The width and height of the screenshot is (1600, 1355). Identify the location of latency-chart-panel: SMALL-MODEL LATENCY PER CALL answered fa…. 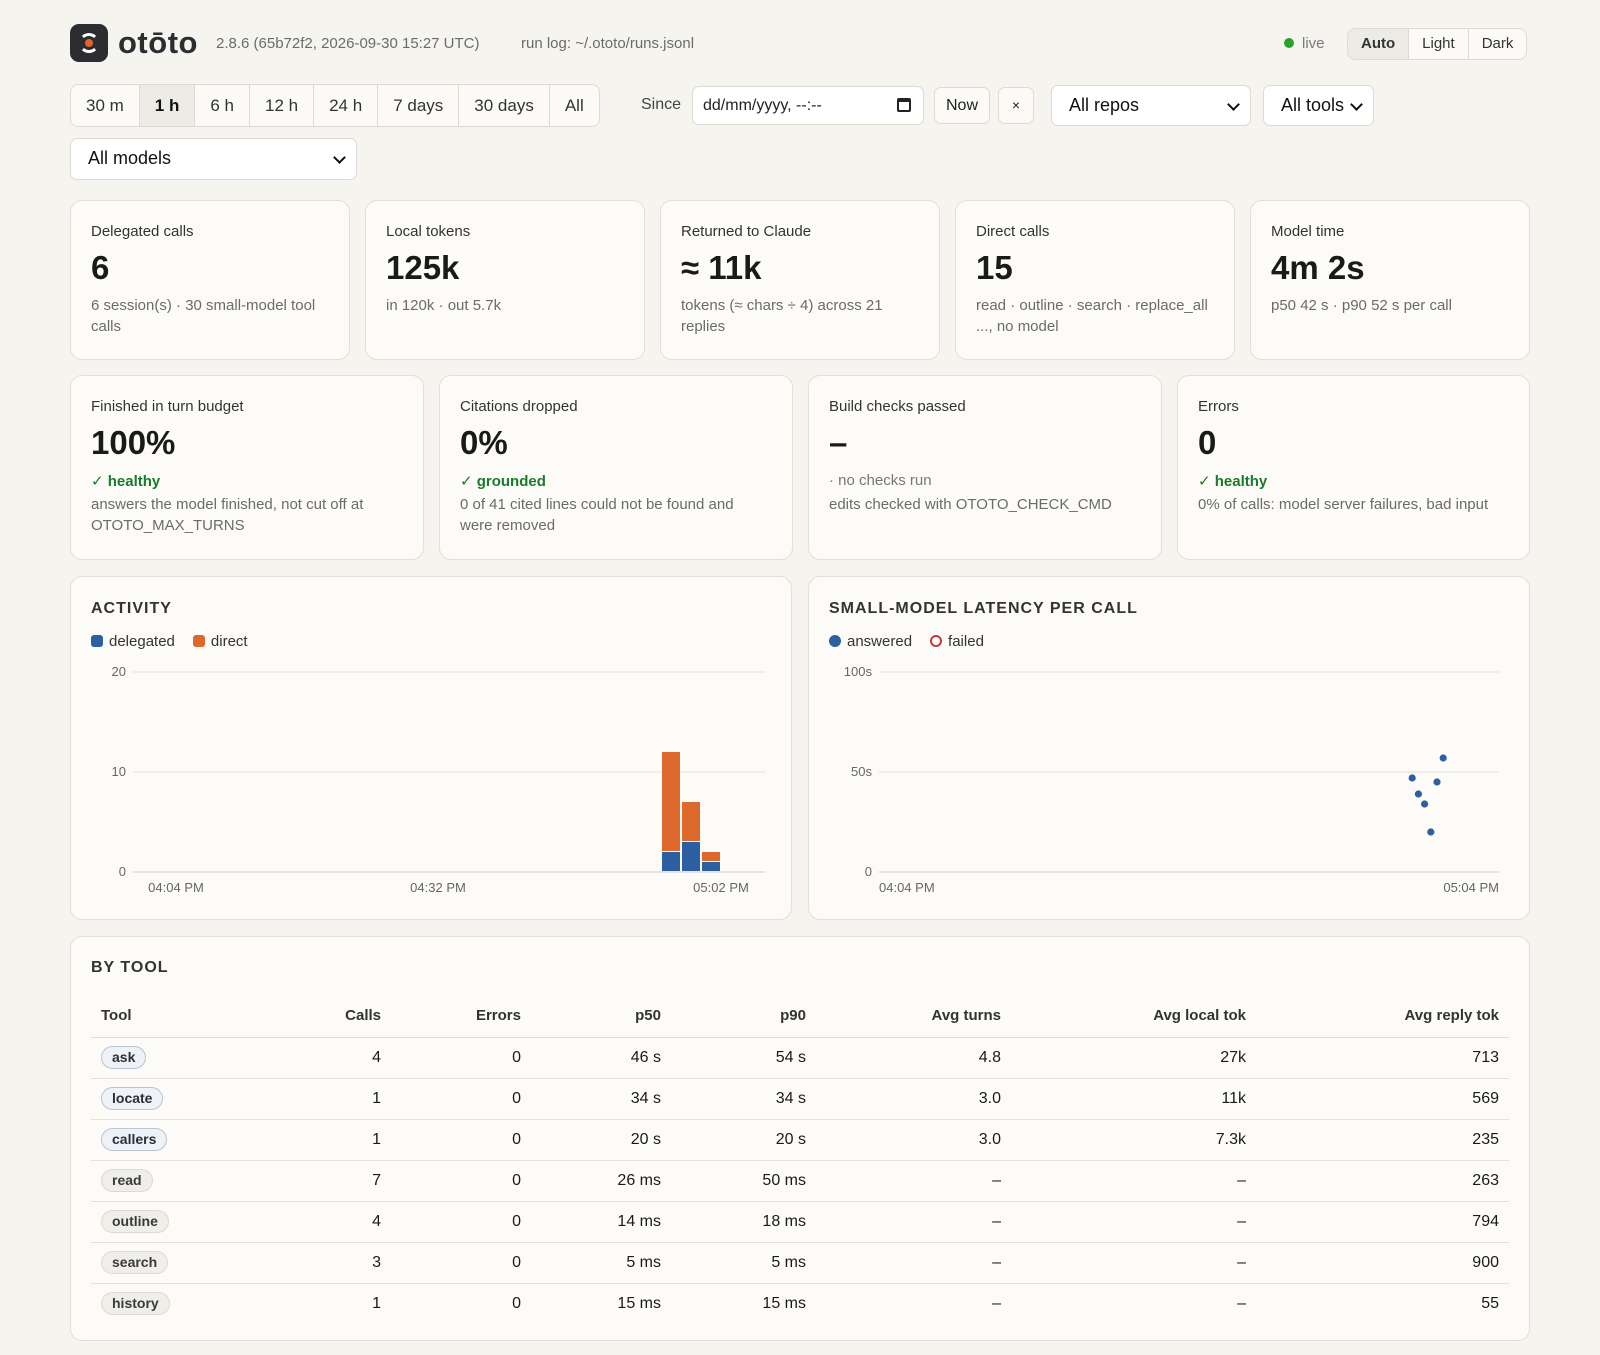
(1169, 748).